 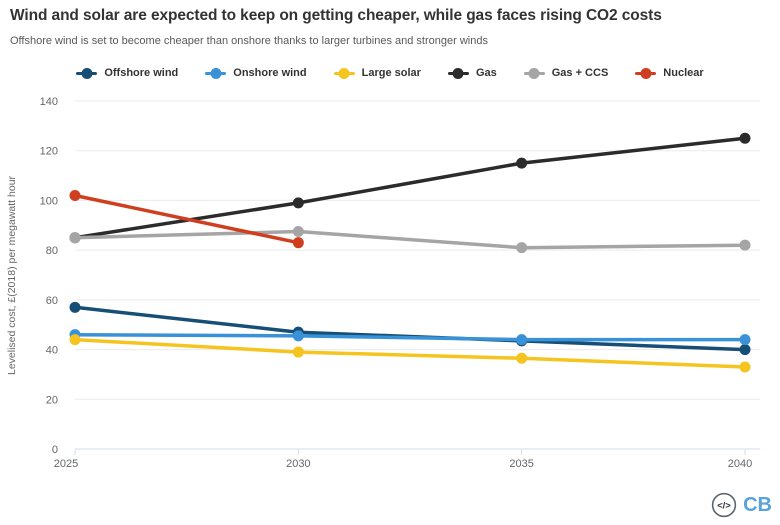 I want to click on data-point-gas-ccs-2025, so click(x=75, y=238).